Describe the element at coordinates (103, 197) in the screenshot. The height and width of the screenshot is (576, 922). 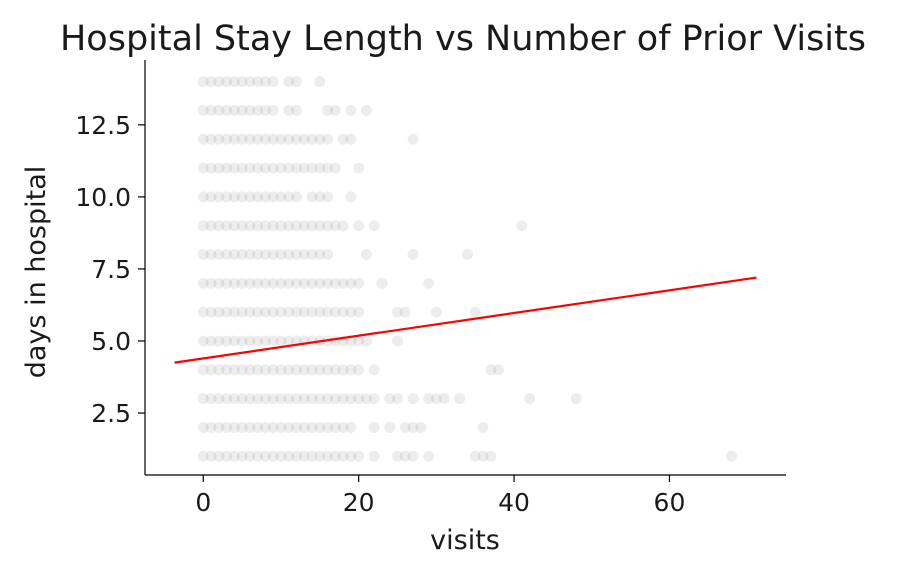
I see `y-tick-label: 10.0` at that location.